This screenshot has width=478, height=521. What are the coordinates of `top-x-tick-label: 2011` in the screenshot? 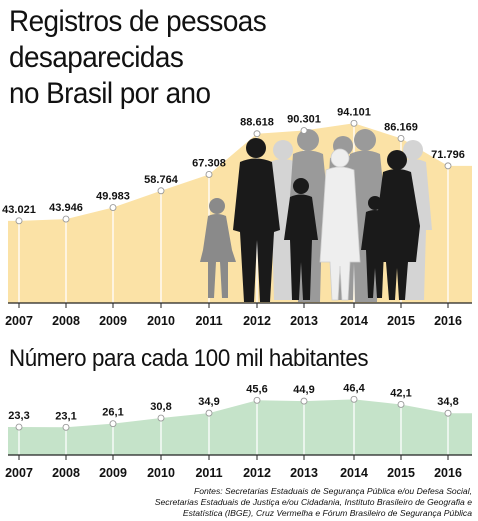 It's located at (208, 321).